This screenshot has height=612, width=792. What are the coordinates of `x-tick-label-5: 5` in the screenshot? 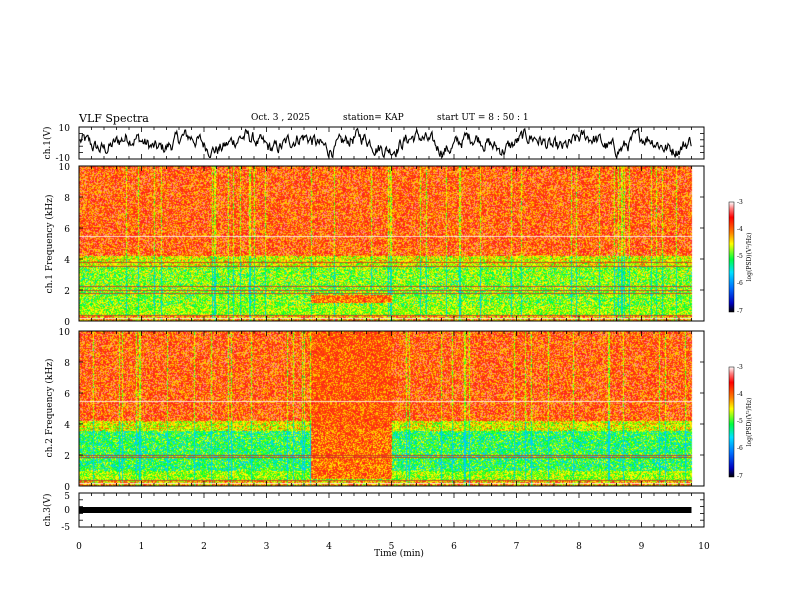 It's located at (392, 547).